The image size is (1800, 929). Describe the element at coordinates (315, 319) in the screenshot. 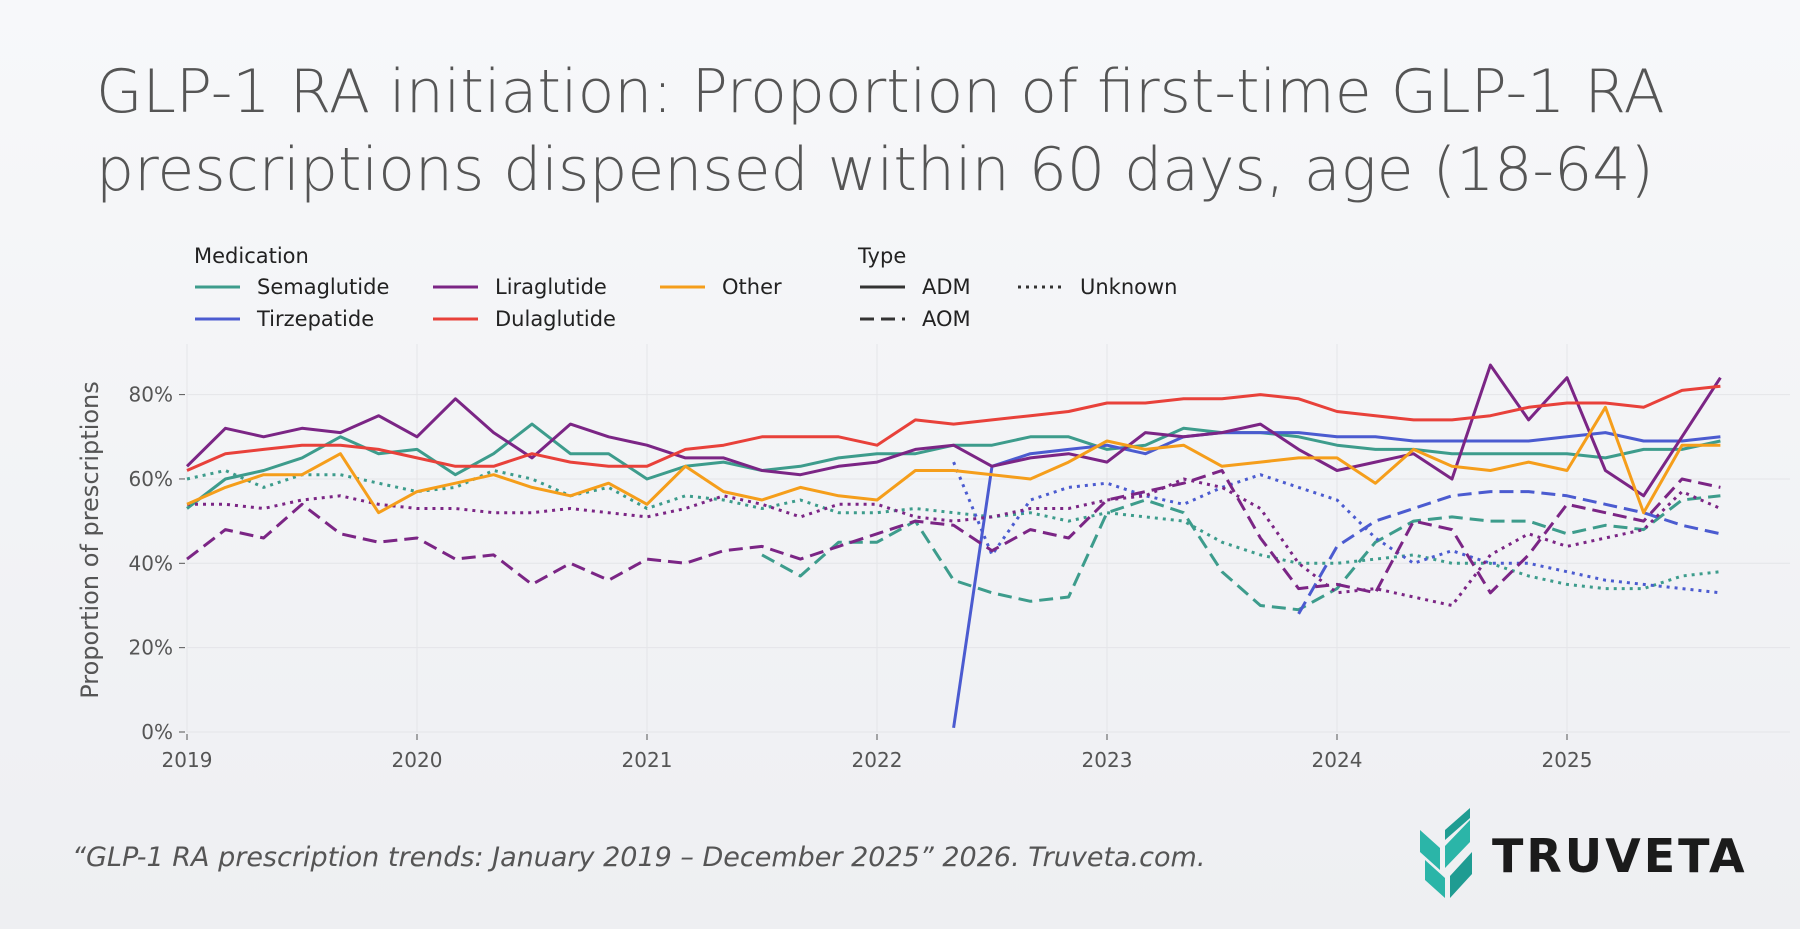

I see `legend-label: Tirzepatide` at that location.